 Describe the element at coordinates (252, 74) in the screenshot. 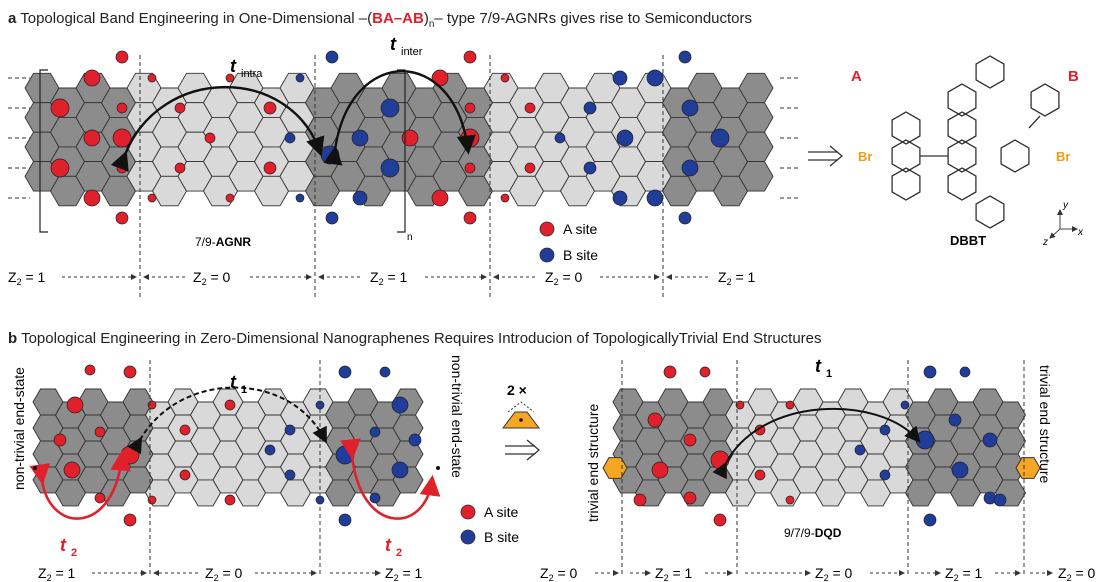

I see `t-intra-sub: intra` at that location.